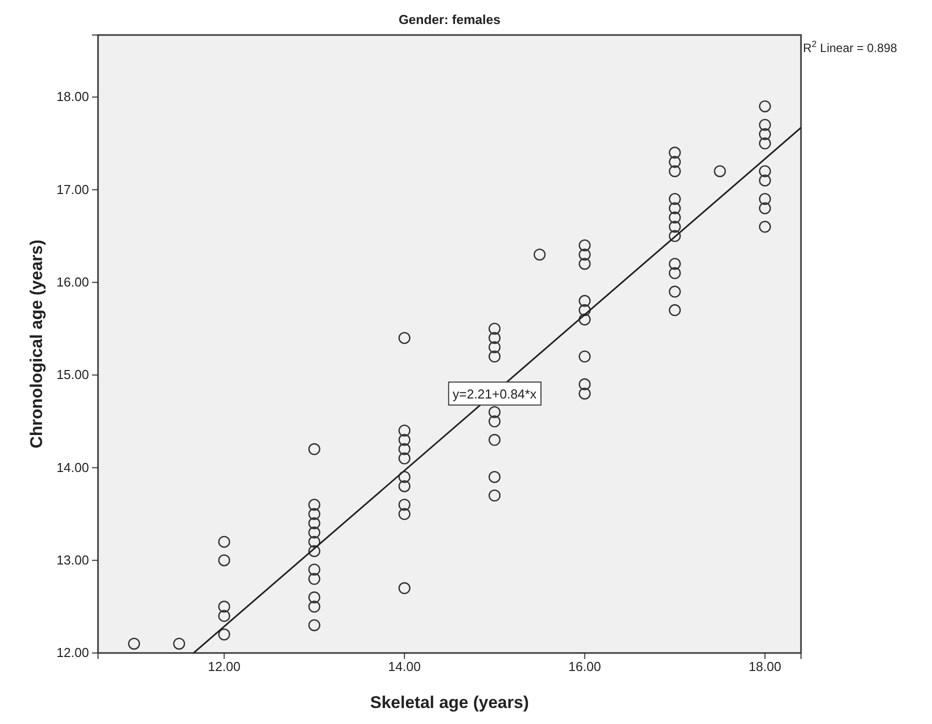 The image size is (932, 724). Describe the element at coordinates (72, 282) in the screenshot. I see `y-tick-label: 16.00` at that location.